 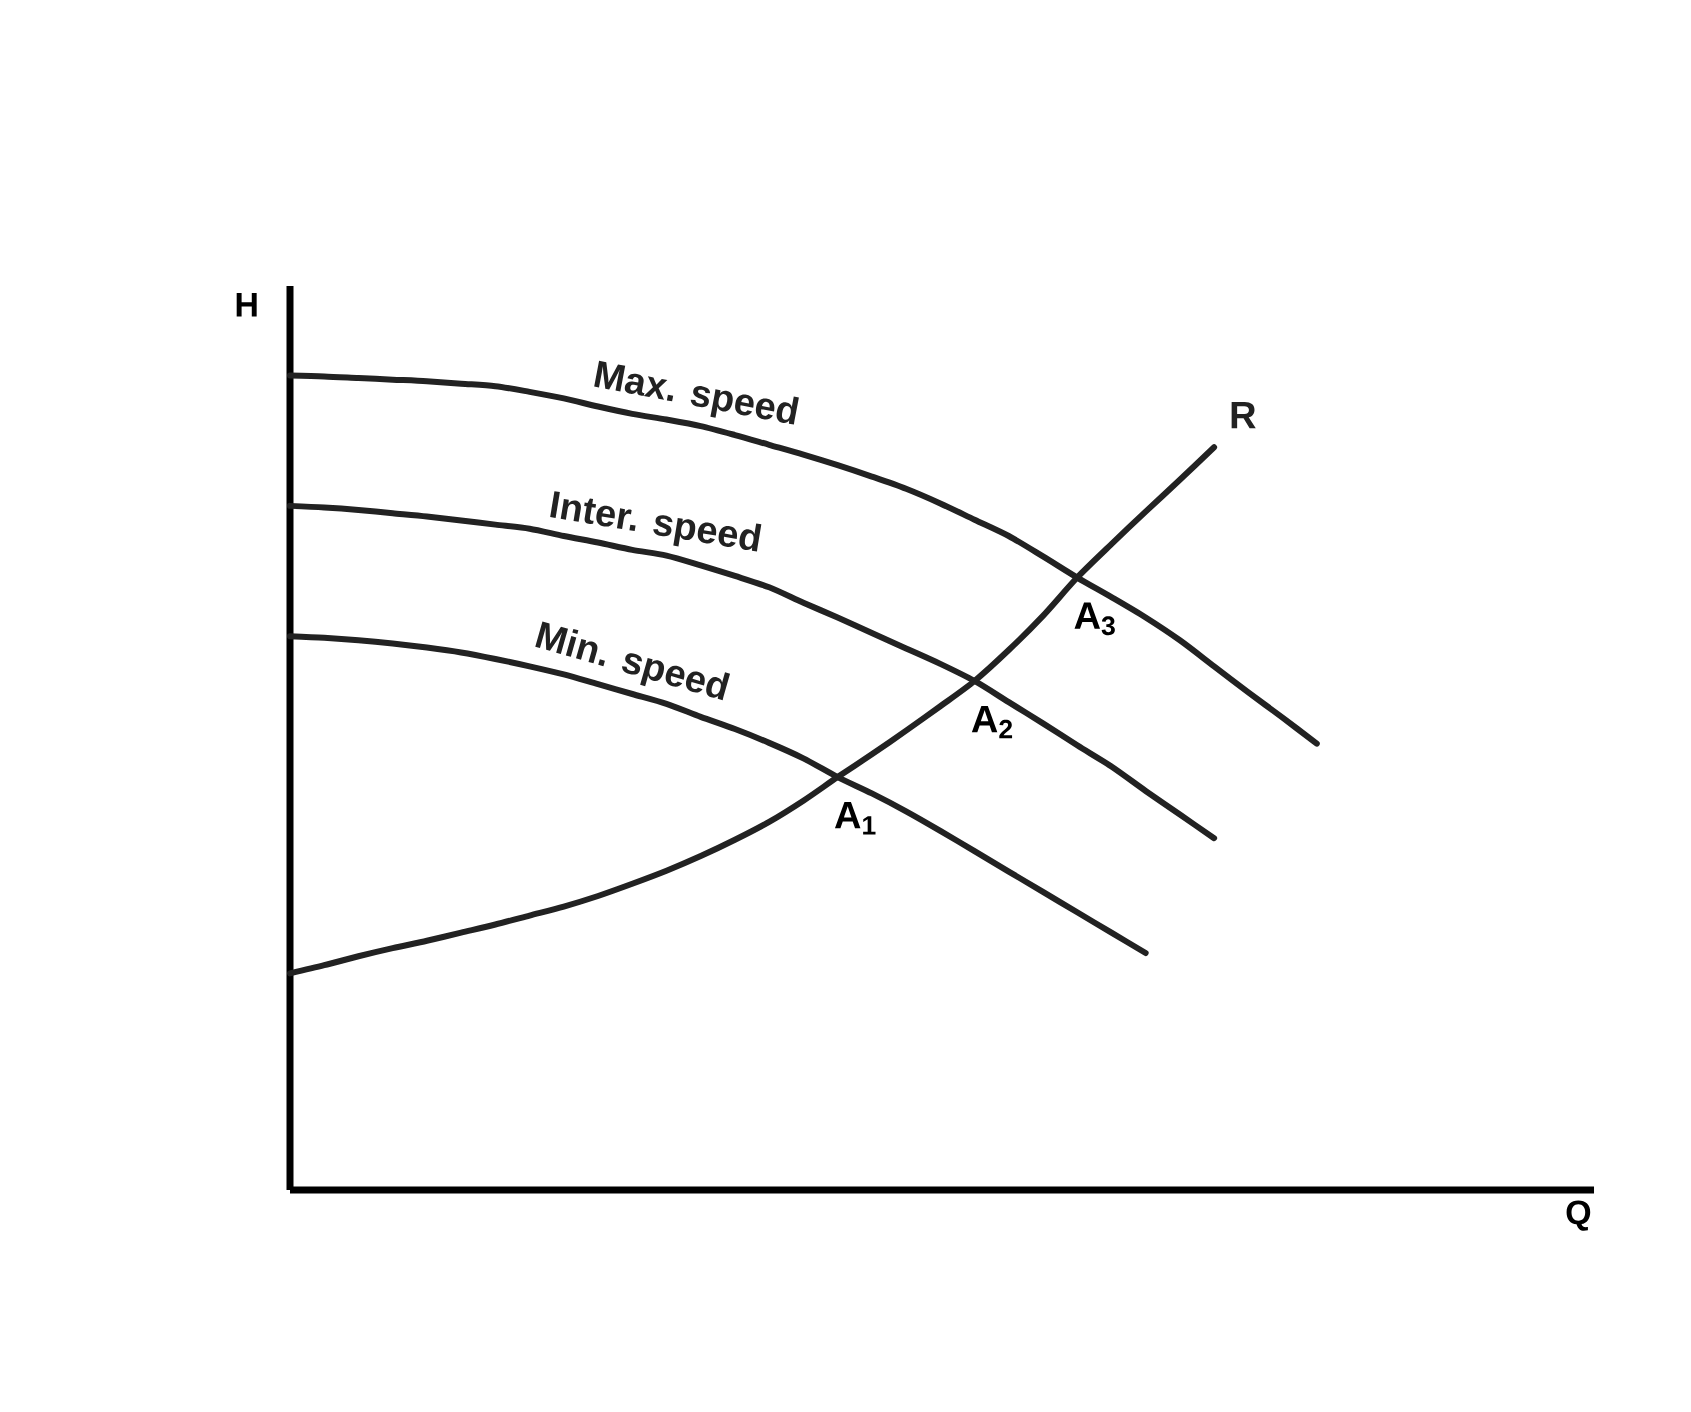 What do you see at coordinates (1578, 1215) in the screenshot?
I see `text: Q` at bounding box center [1578, 1215].